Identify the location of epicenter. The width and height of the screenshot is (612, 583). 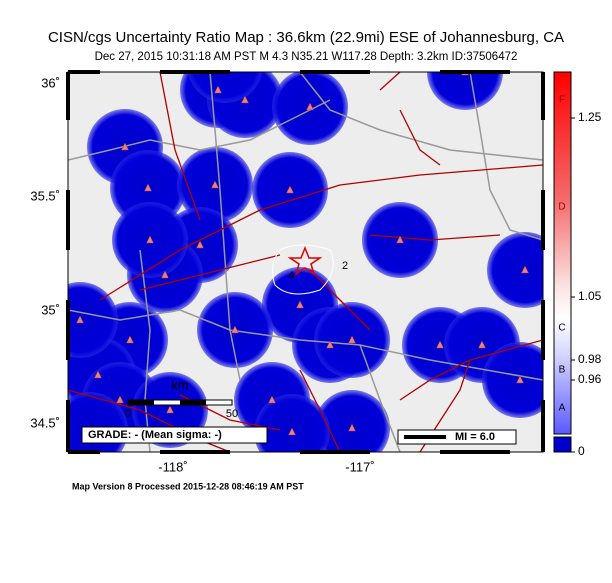
(305, 260).